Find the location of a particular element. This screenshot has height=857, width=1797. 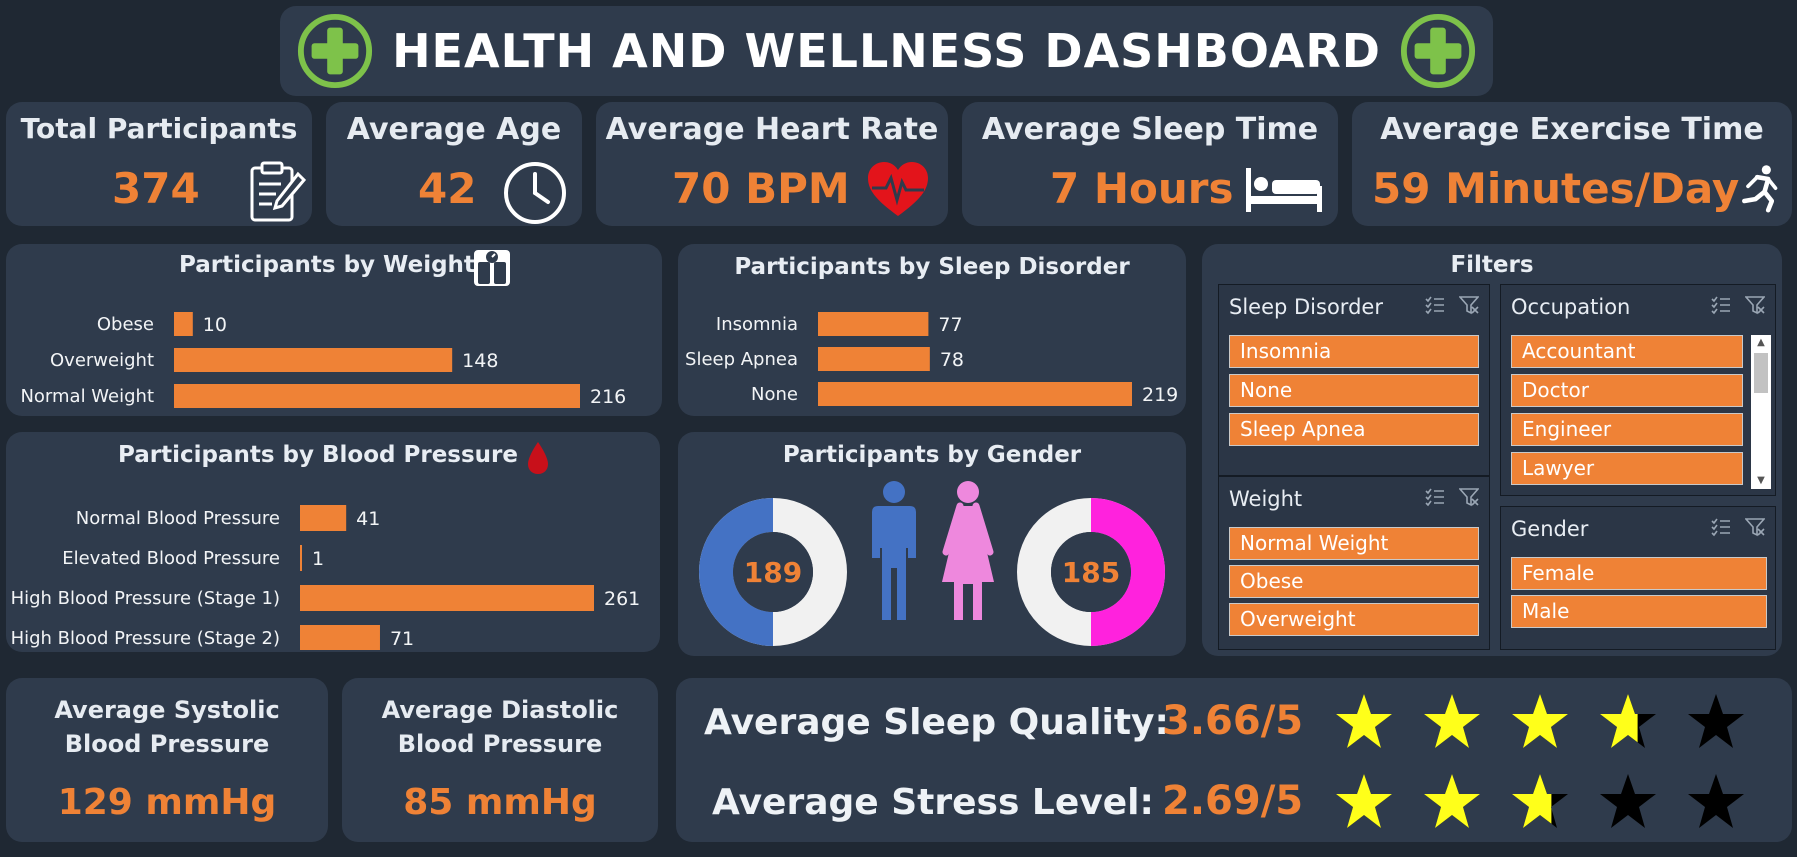

slicer-item-overweight: Overweight is located at coordinates (1354, 619).